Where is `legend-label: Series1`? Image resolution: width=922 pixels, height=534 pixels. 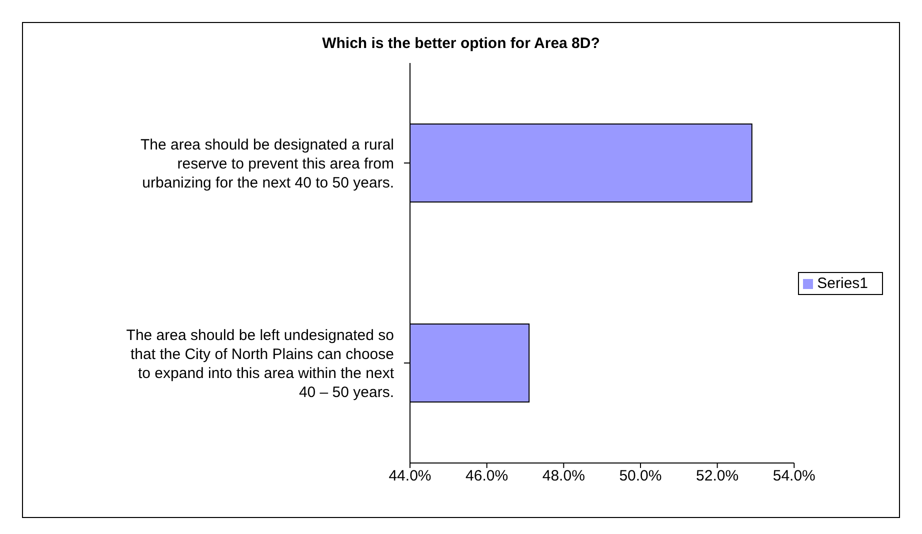
legend-label: Series1 is located at coordinates (842, 283).